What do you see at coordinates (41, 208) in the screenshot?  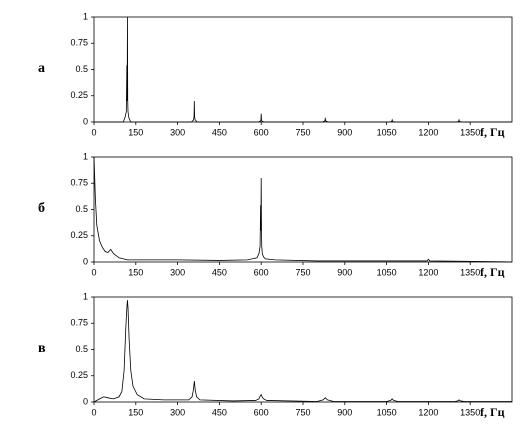 I see `panel-label: б` at bounding box center [41, 208].